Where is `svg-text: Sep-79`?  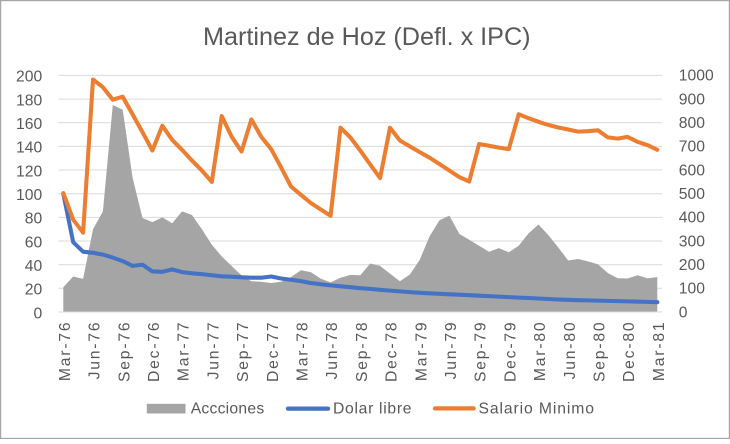 svg-text: Sep-79 is located at coordinates (481, 351).